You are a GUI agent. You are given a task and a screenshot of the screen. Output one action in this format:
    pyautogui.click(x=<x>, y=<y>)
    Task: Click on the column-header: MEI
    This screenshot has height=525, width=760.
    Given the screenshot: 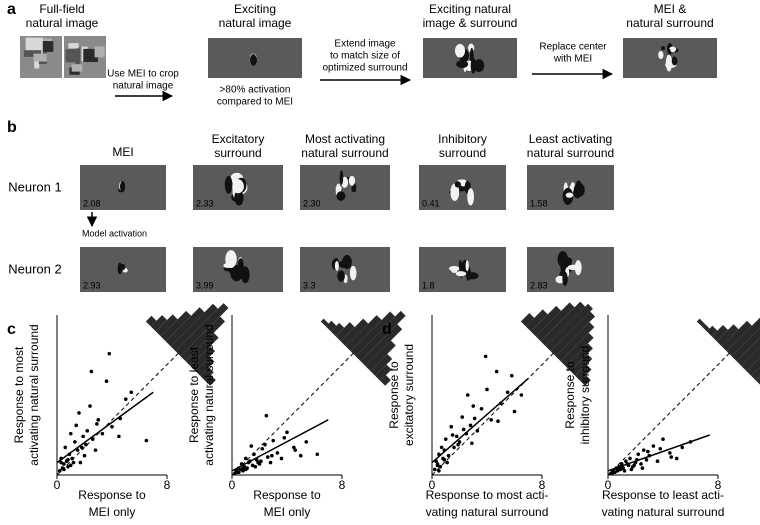 What is the action you would take?
    pyautogui.click(x=122, y=152)
    